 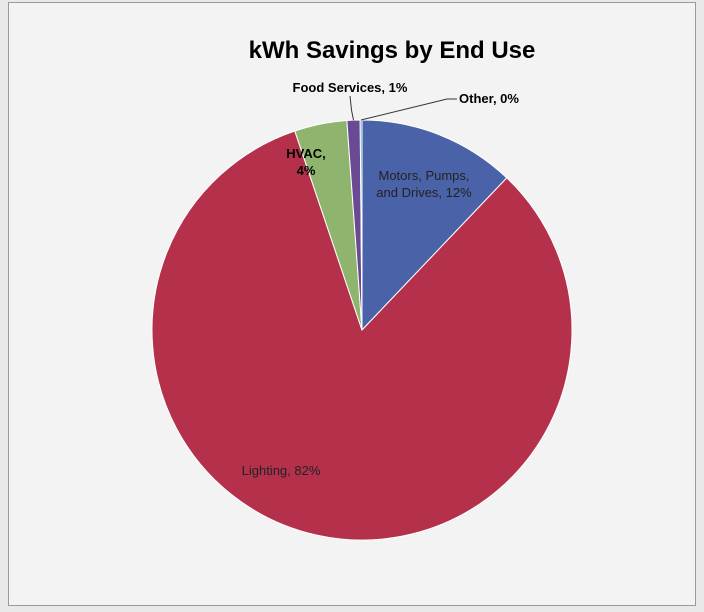 What do you see at coordinates (281, 470) in the screenshot?
I see `slice-label-lighting: Lighting, 82%` at bounding box center [281, 470].